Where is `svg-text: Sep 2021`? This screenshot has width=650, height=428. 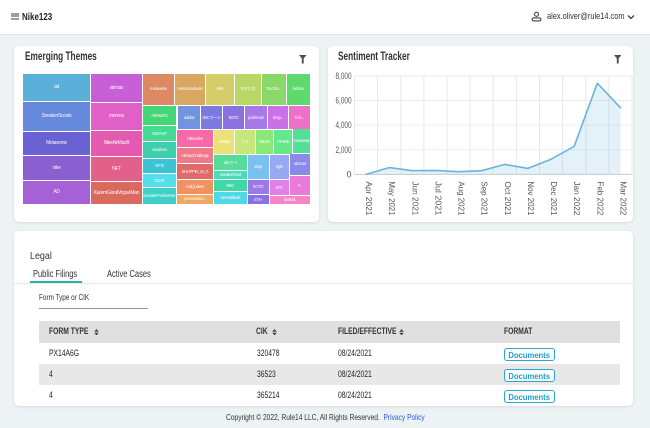
svg-text: Sep 2021 is located at coordinates (484, 198).